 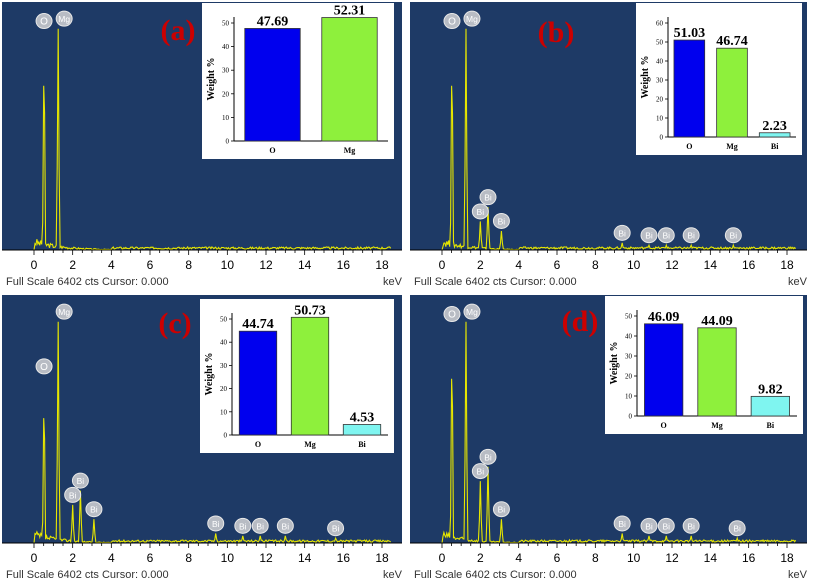 I want to click on panel-label: (a), so click(x=178, y=30).